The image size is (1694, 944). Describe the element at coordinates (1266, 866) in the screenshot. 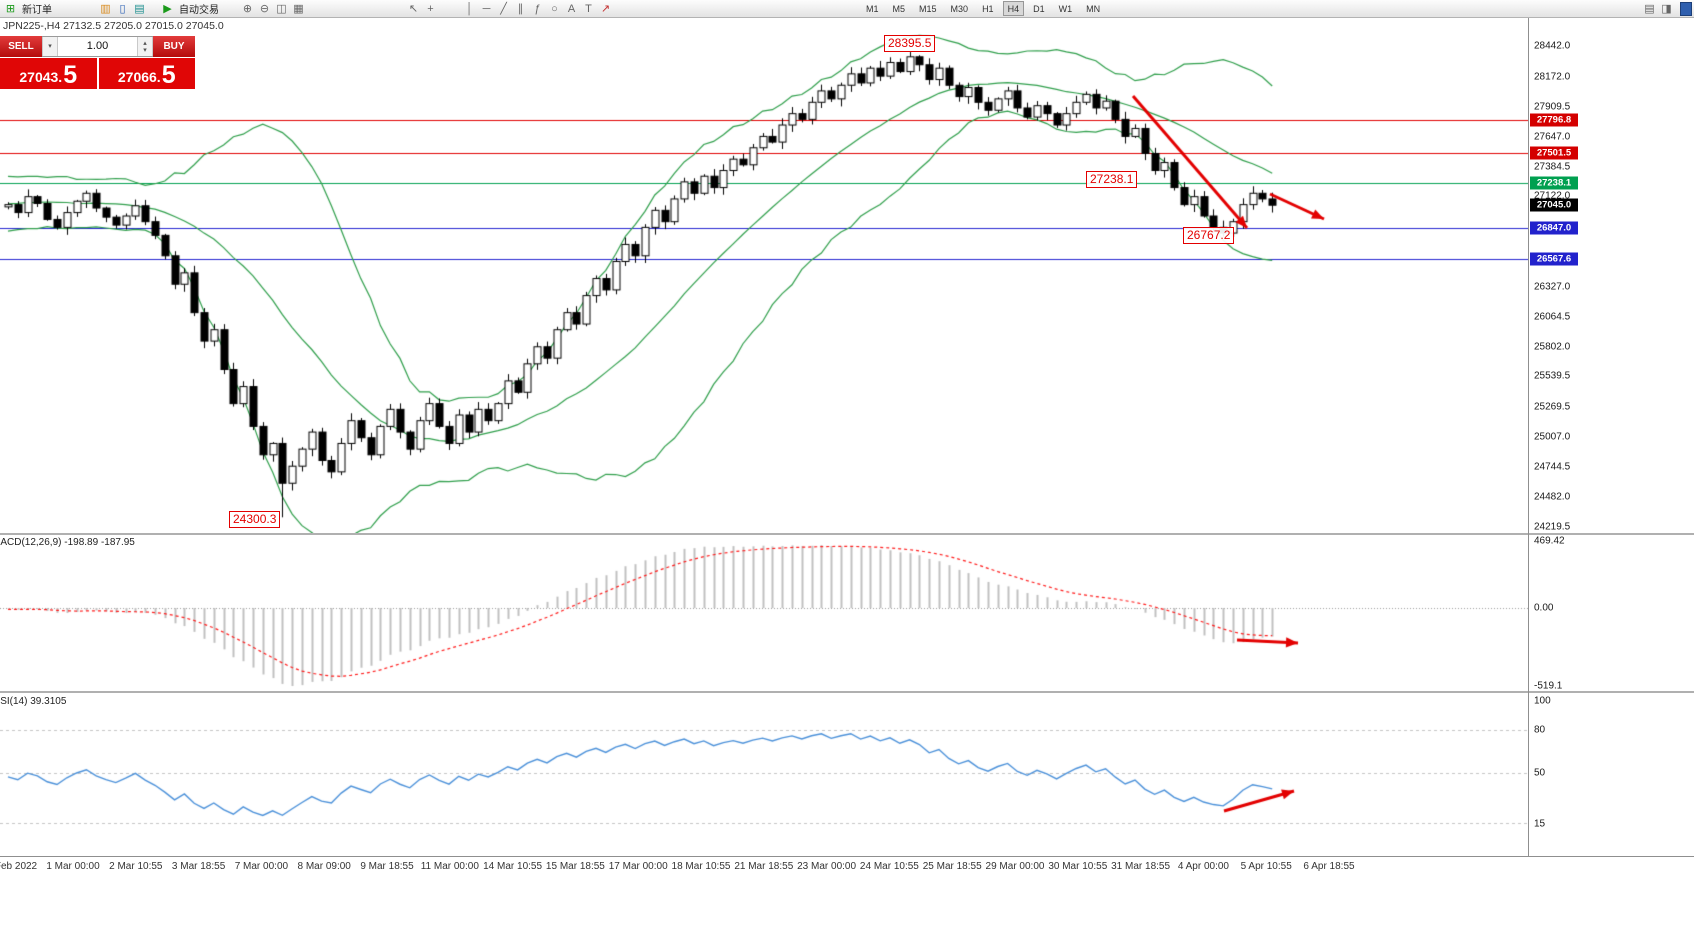

I see `time-axis-label: 5 Apr 10:55` at that location.